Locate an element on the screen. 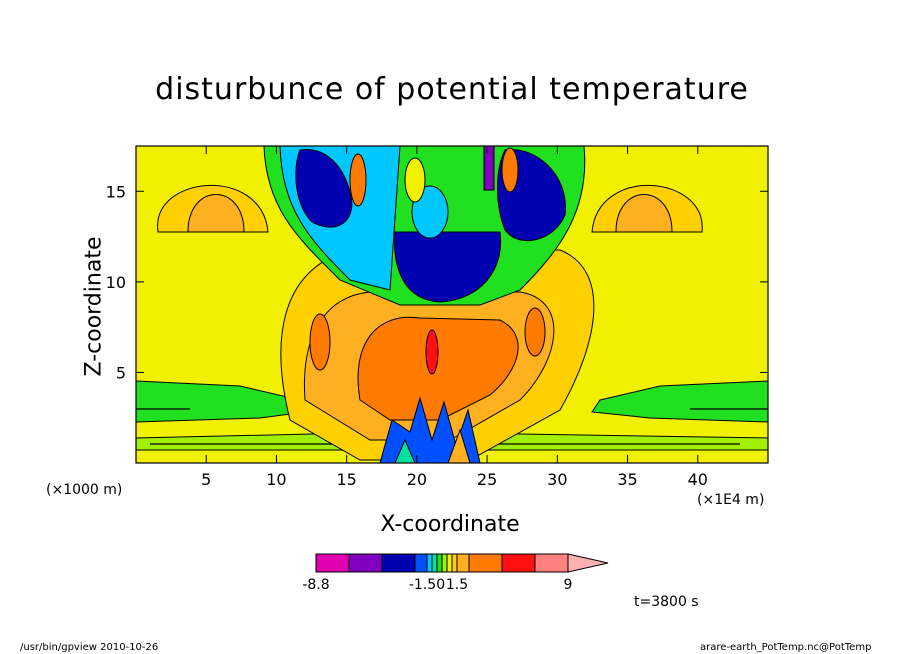  cold-left-lobe is located at coordinates (324, 188).